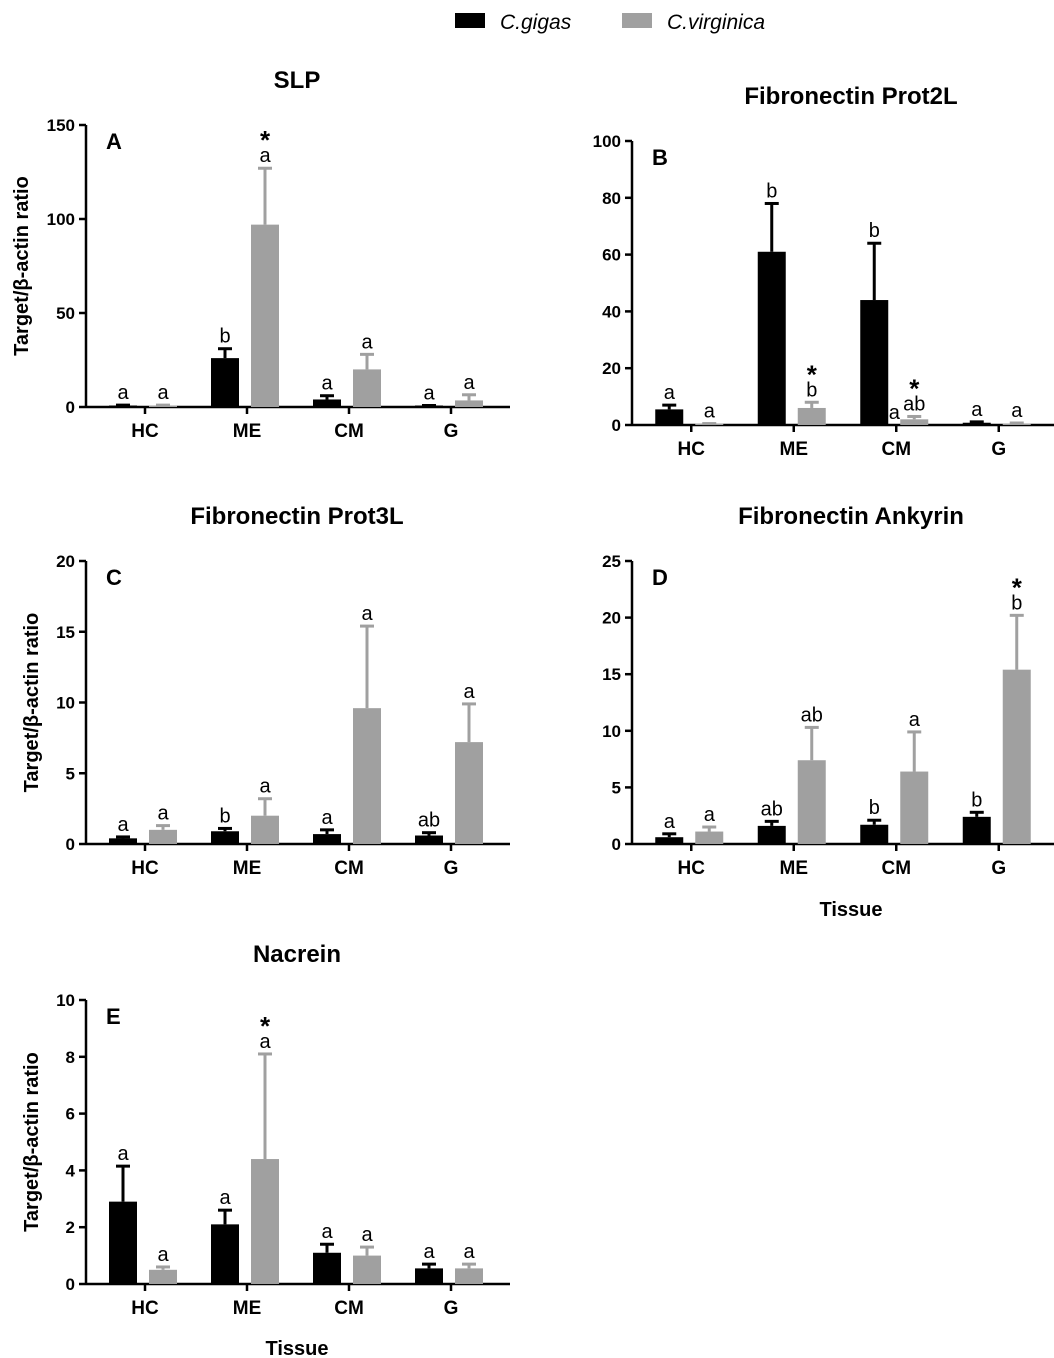  What do you see at coordinates (716, 22) in the screenshot?
I see `legend-label-virginica: C.virginica` at bounding box center [716, 22].